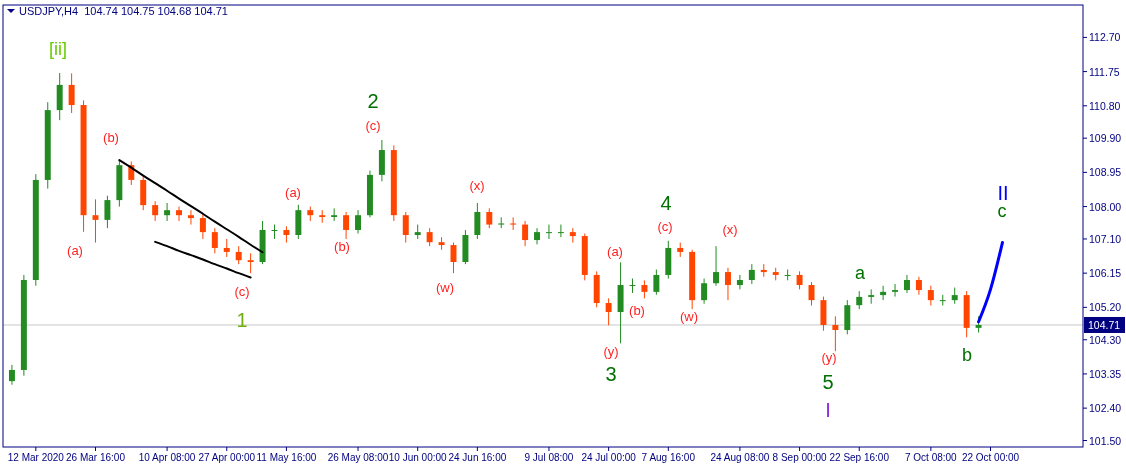 This screenshot has width=1126, height=465. What do you see at coordinates (1105, 172) in the screenshot?
I see `y-tick-label: 108.95` at bounding box center [1105, 172].